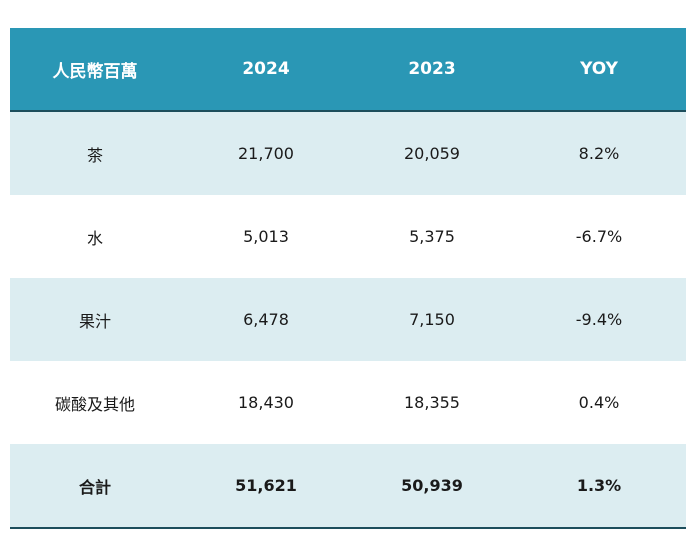 Image resolution: width=692 pixels, height=539 pixels. Describe the element at coordinates (432, 485) in the screenshot. I see `total-value-2023: 50,939` at that location.